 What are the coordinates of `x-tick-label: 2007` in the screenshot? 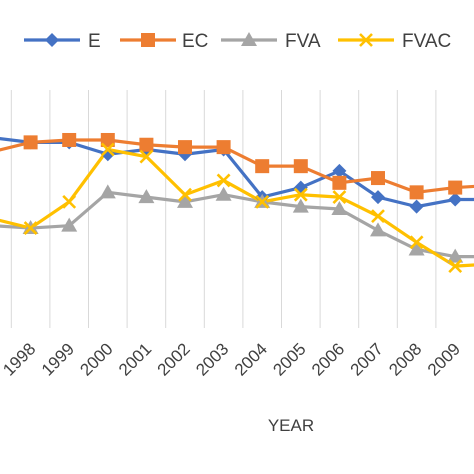 It's located at (367, 359).